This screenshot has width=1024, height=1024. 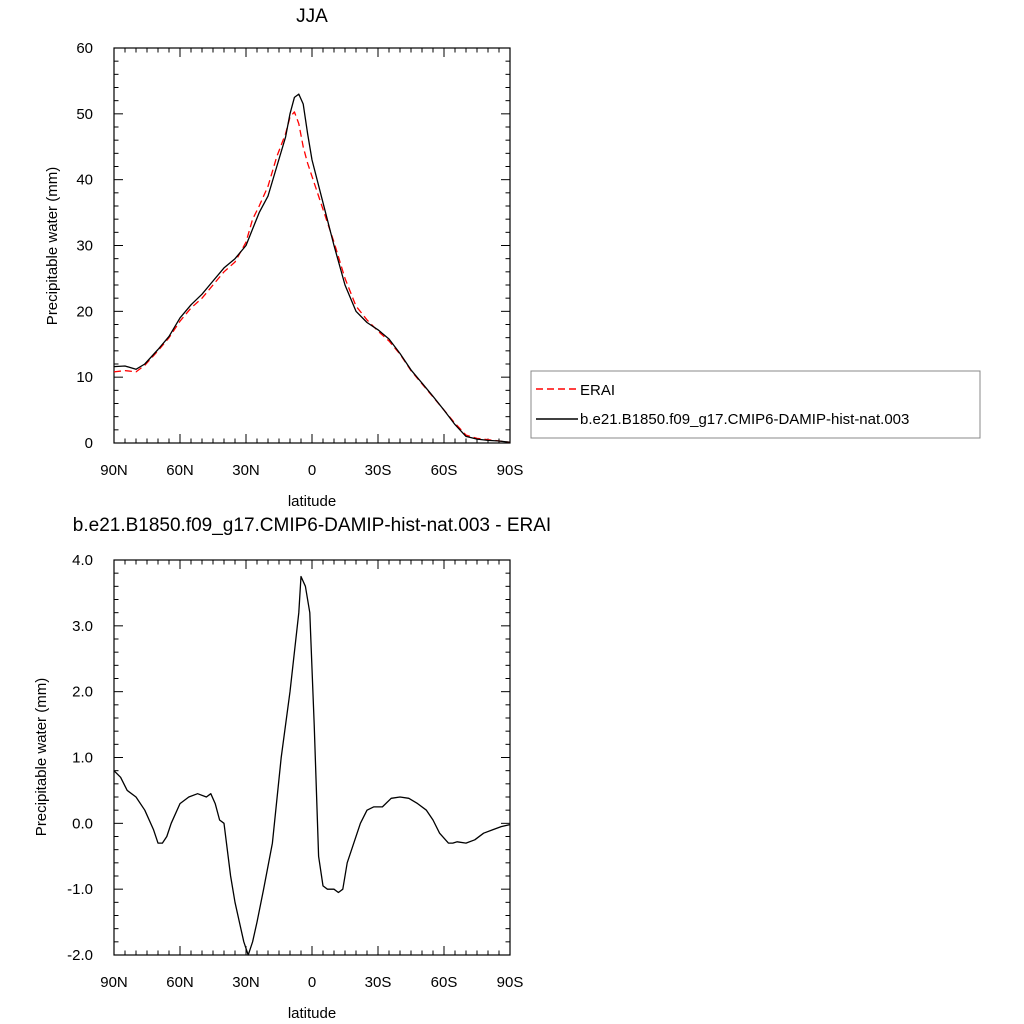 I want to click on bottom-y-tick-label: 3.0, so click(x=82, y=626).